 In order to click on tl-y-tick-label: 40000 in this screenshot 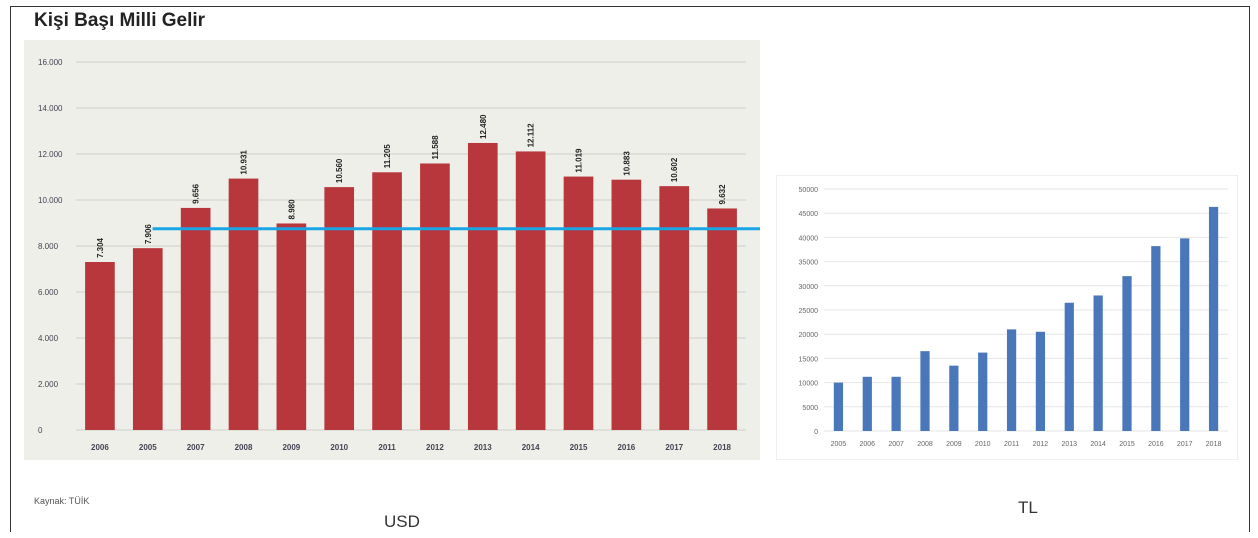, I will do `click(809, 238)`.